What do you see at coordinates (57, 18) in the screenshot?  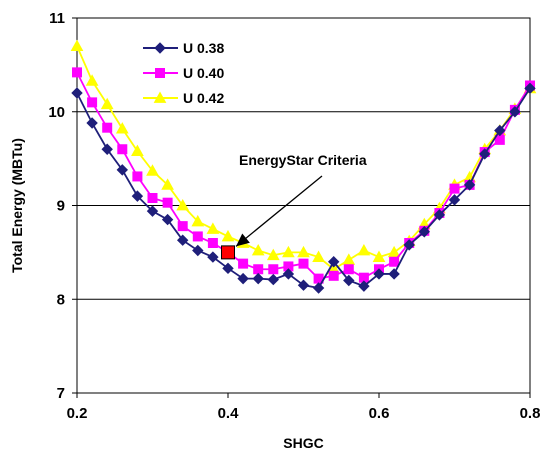 I see `y-tick-label: 11` at bounding box center [57, 18].